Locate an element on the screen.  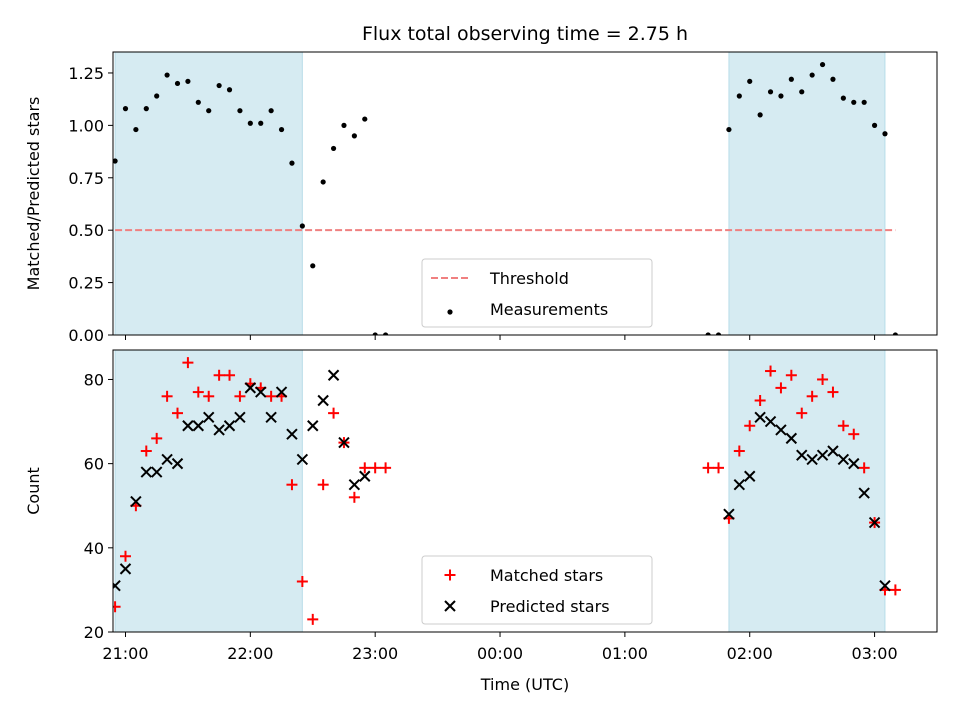
x-tick-label: 23:00 is located at coordinates (375, 653).